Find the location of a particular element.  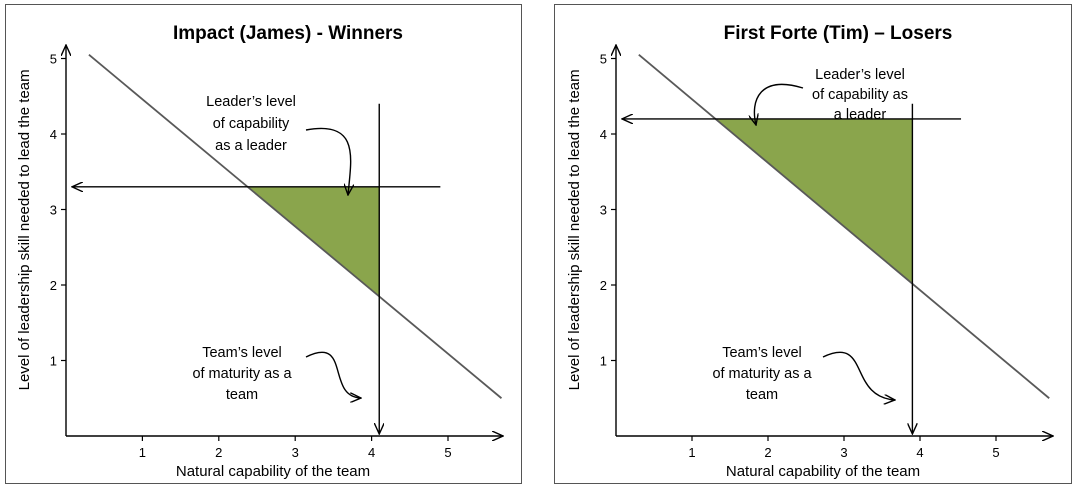

leader-annotation-line: of capability is located at coordinates (251, 124).